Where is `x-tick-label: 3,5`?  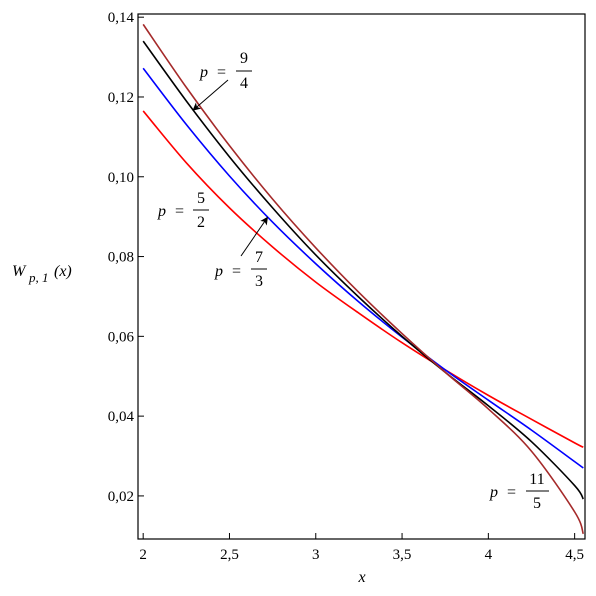 x-tick-label: 3,5 is located at coordinates (402, 555).